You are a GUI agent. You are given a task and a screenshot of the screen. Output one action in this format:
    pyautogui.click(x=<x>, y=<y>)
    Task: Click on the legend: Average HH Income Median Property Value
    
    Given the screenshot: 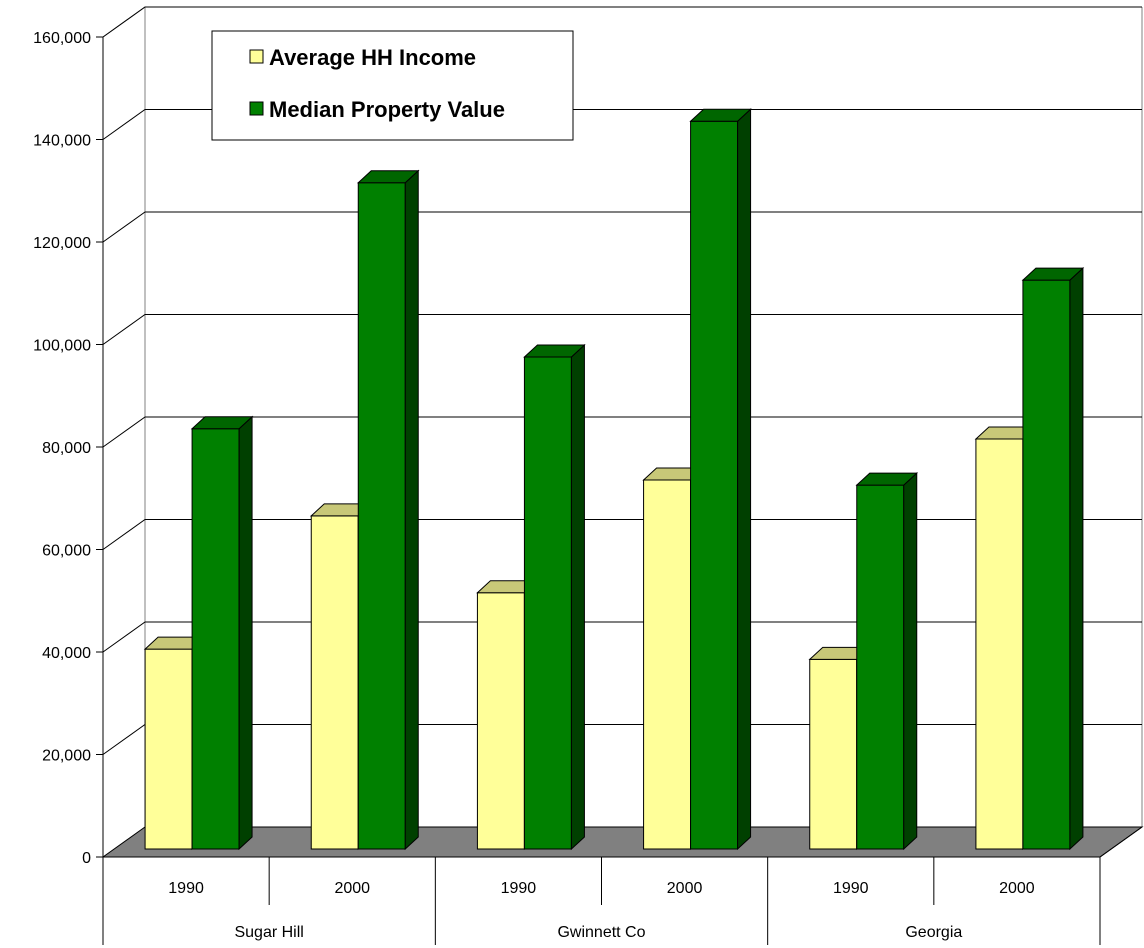 What is the action you would take?
    pyautogui.click(x=392, y=85)
    